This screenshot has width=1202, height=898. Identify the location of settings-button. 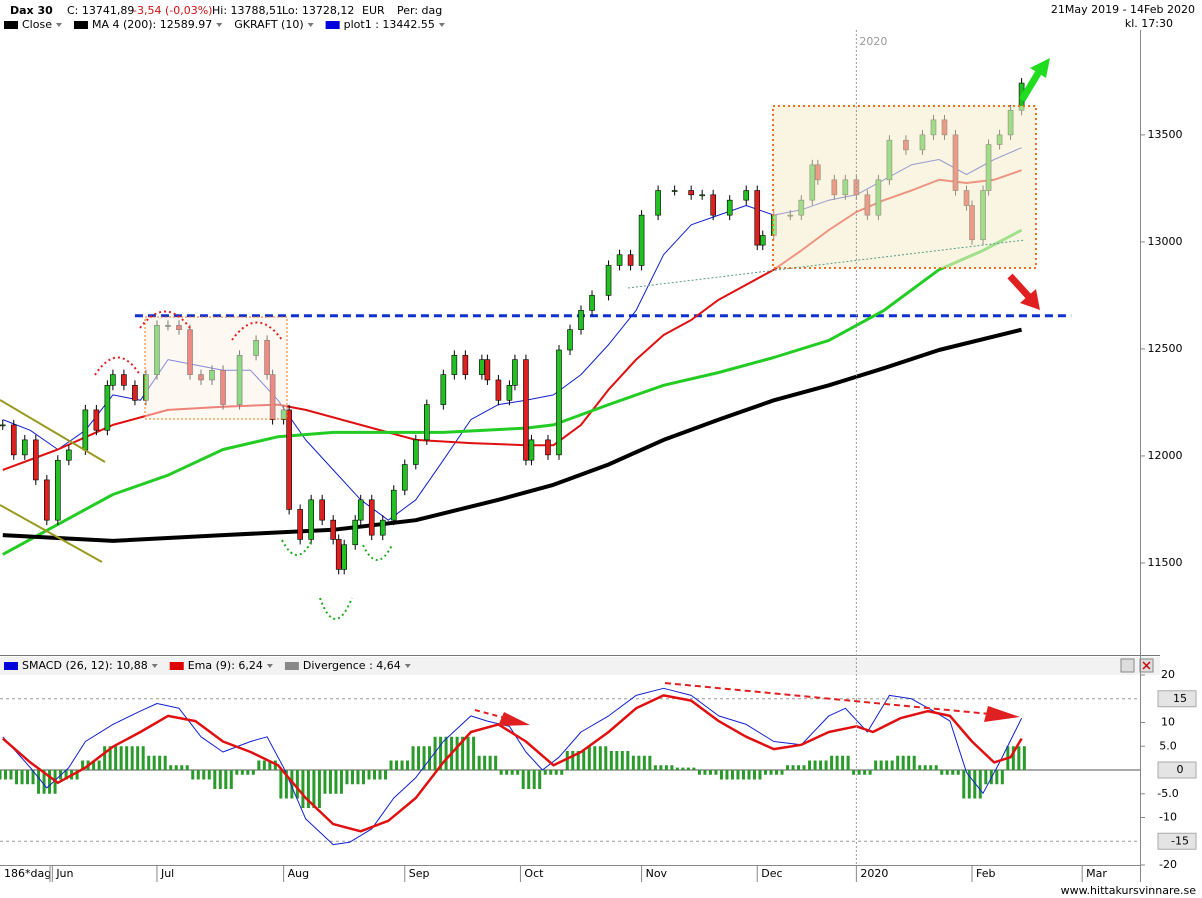
(1127, 665).